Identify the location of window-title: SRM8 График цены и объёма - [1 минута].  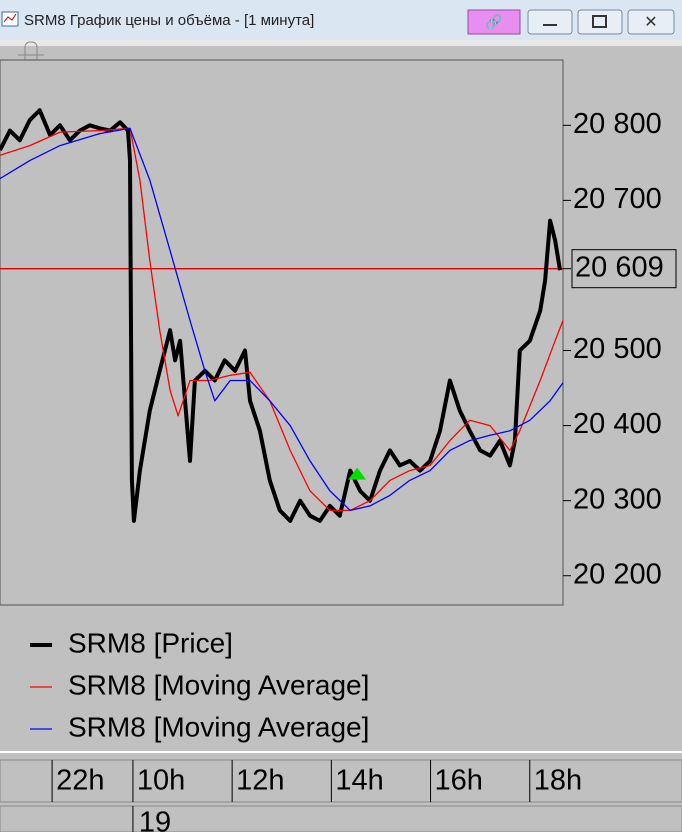
(169, 20).